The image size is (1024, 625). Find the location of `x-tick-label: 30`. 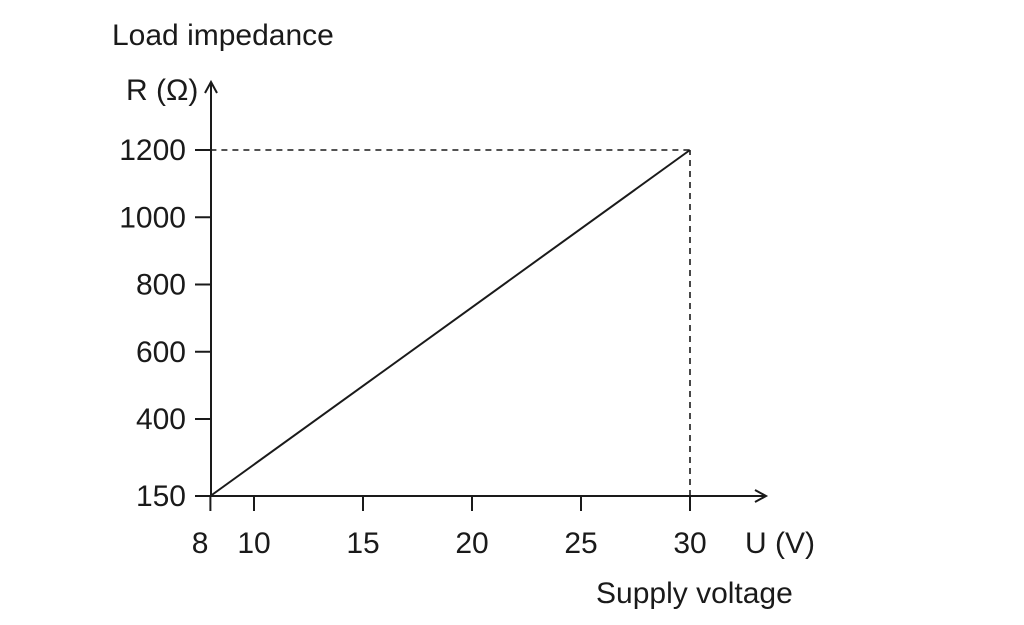

x-tick-label: 30 is located at coordinates (689, 543).